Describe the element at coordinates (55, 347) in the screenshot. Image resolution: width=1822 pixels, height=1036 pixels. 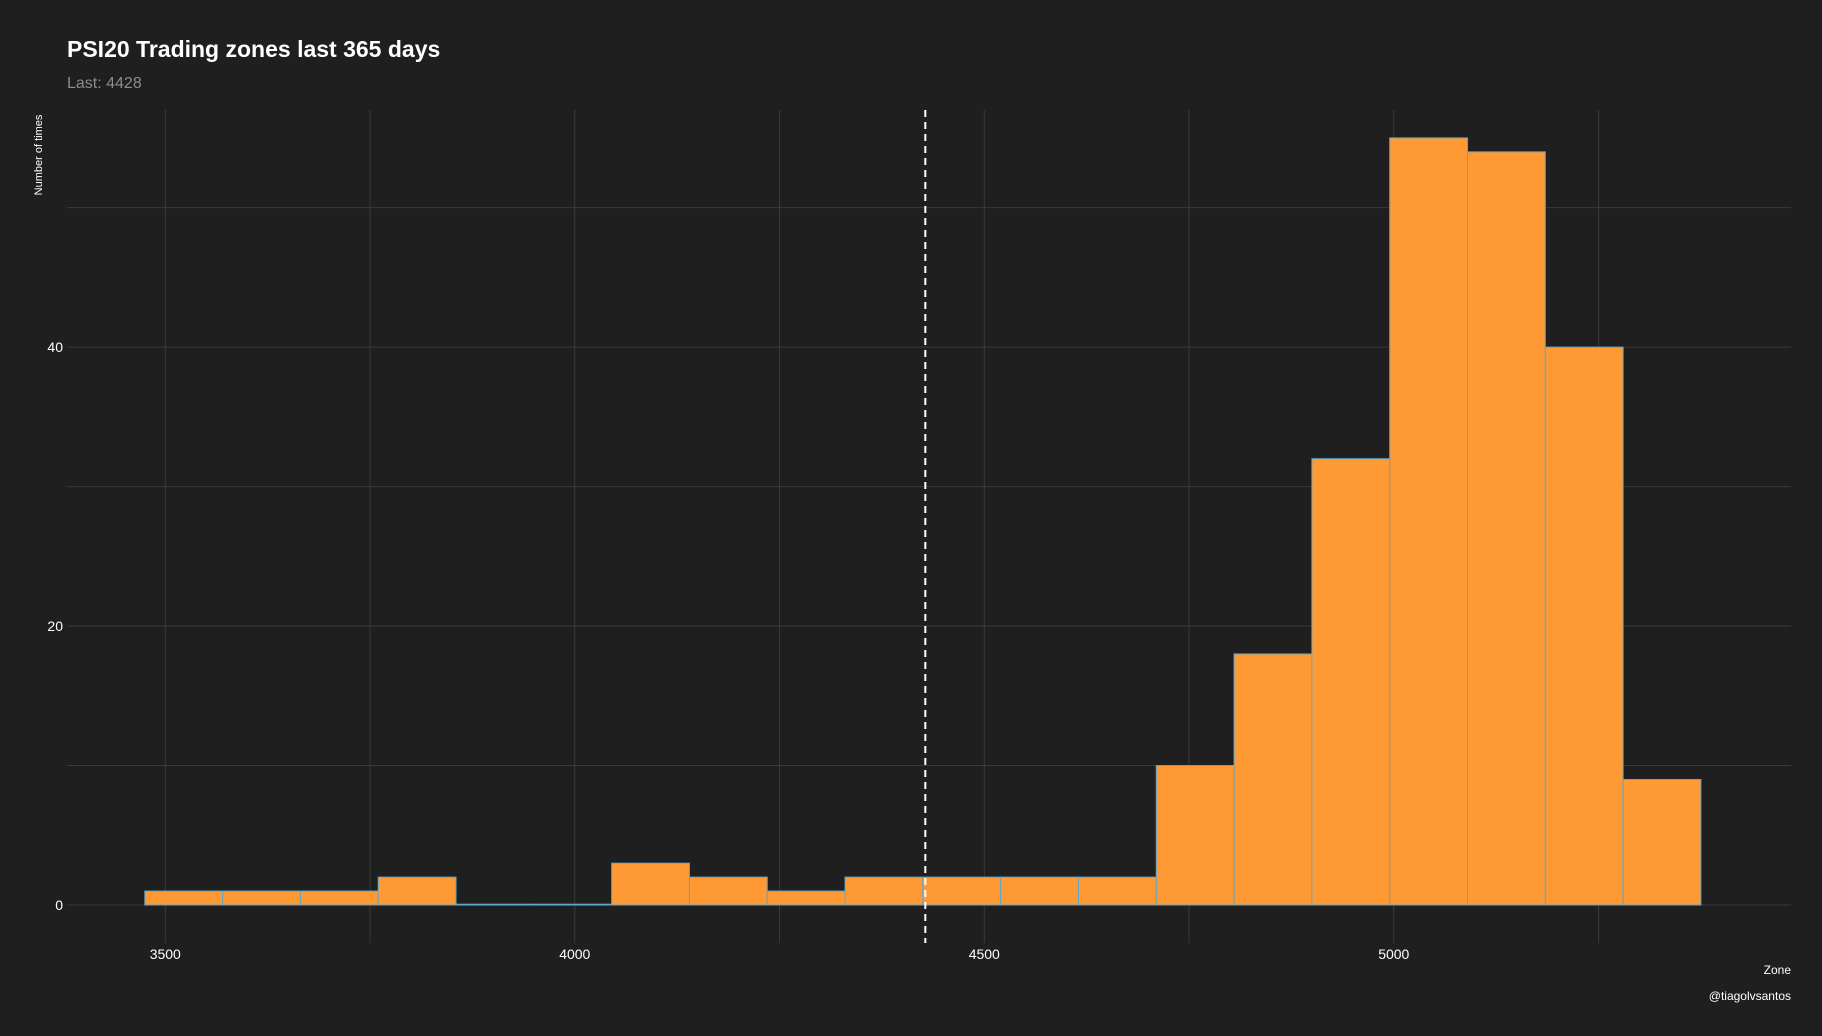
I see `y-tick-label: 40` at that location.